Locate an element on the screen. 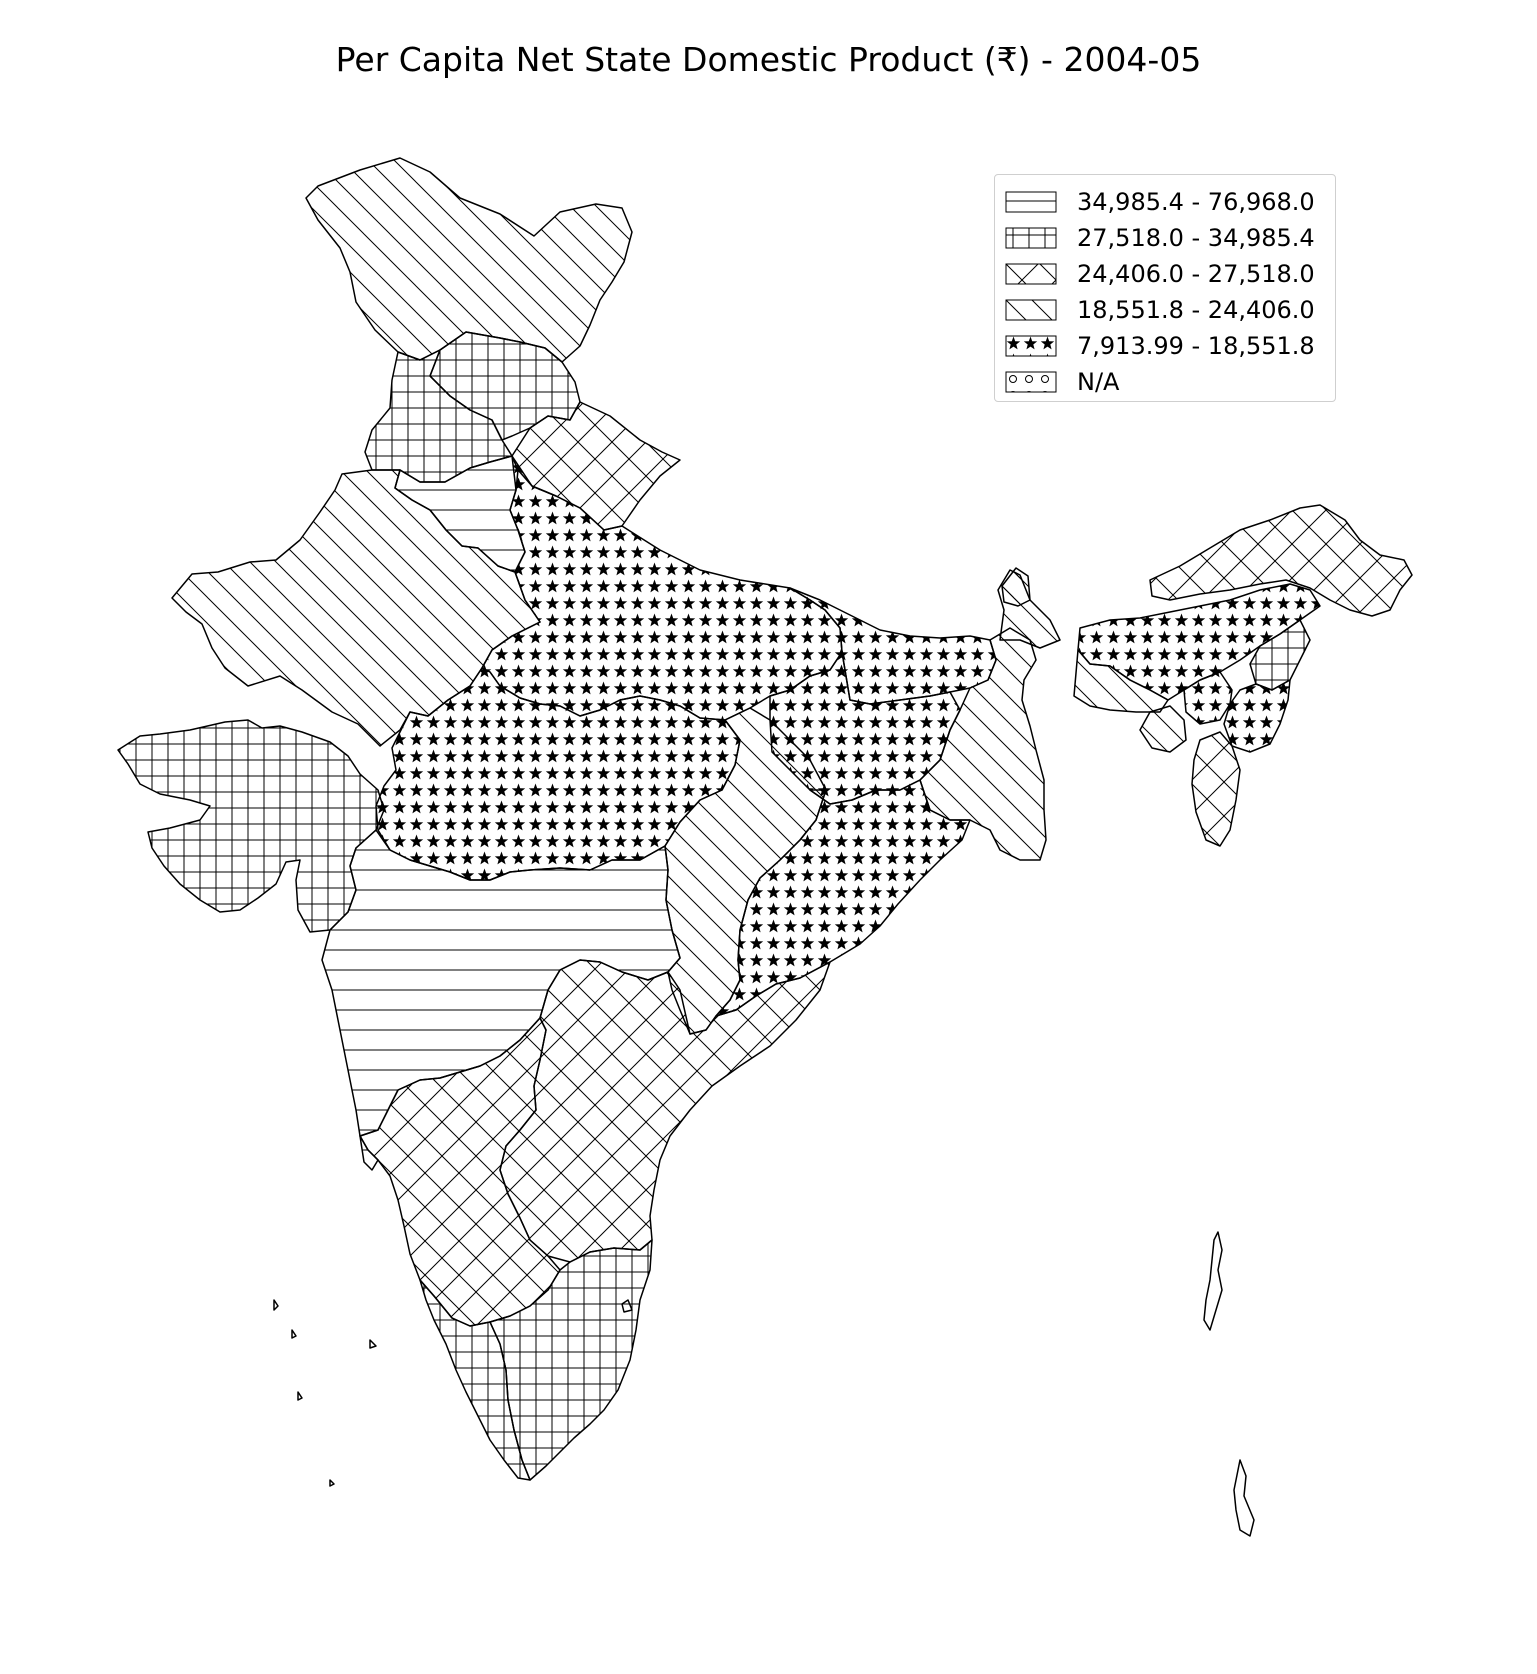 This screenshot has height=1674, width=1537. region-puducherry is located at coordinates (627, 1306).